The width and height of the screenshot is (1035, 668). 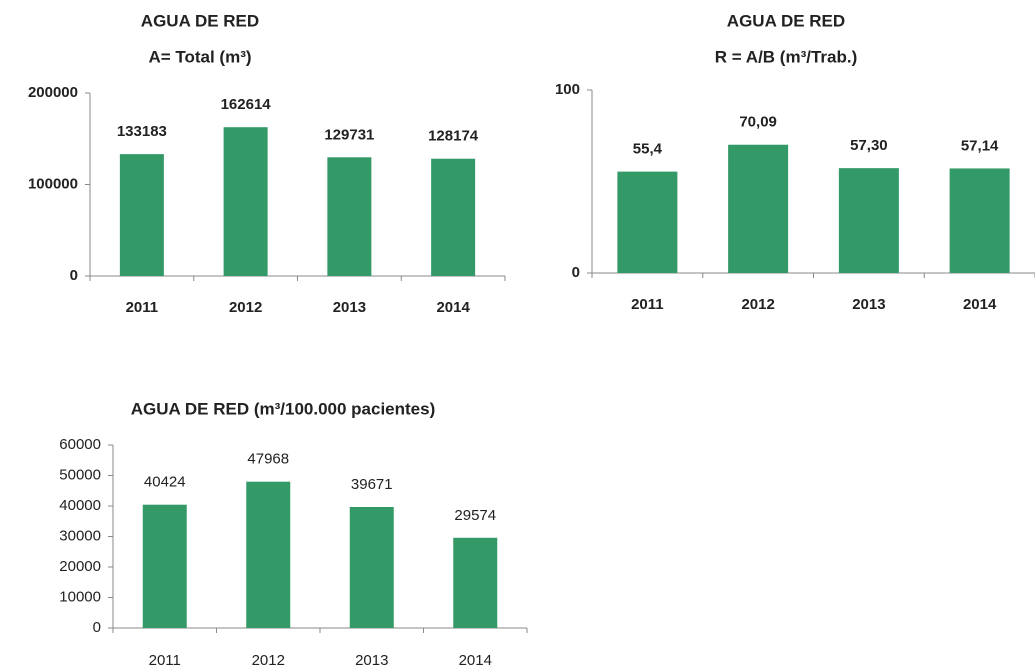 I want to click on y-tick-label: 40000, so click(x=80, y=505).